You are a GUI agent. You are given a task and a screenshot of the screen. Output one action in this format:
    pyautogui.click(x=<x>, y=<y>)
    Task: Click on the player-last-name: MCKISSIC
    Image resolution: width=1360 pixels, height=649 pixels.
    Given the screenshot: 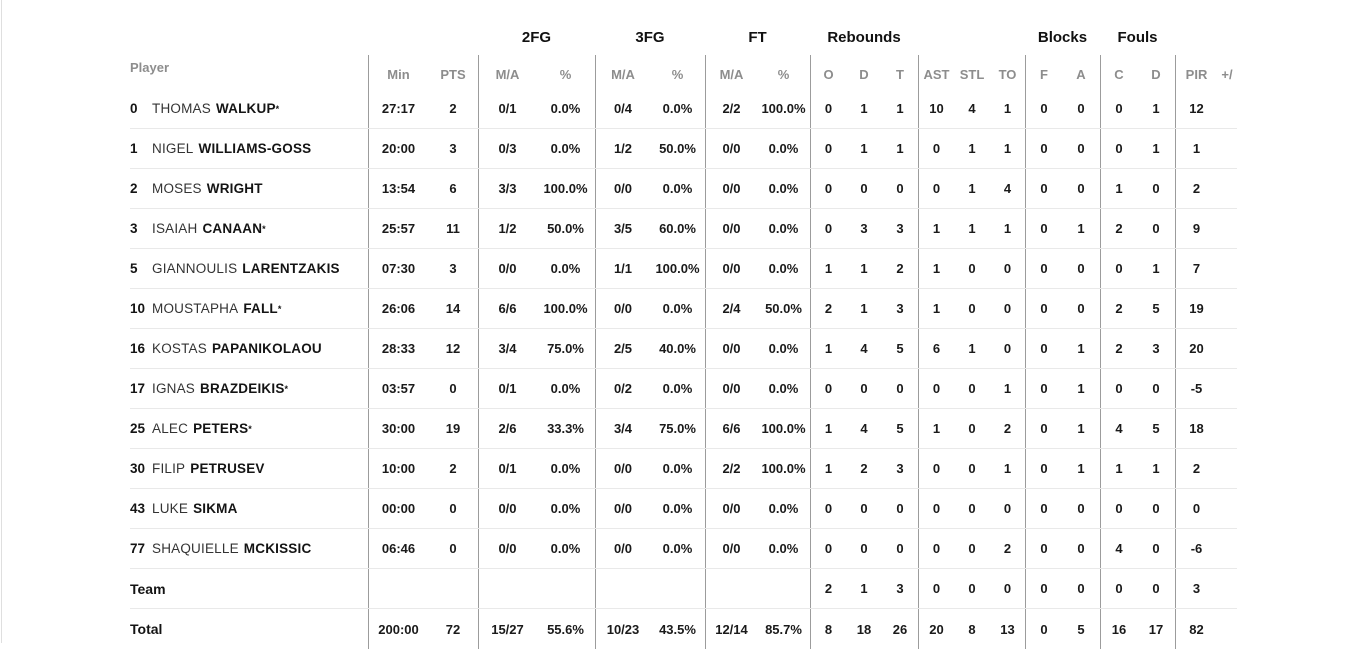 What is the action you would take?
    pyautogui.click(x=277, y=548)
    